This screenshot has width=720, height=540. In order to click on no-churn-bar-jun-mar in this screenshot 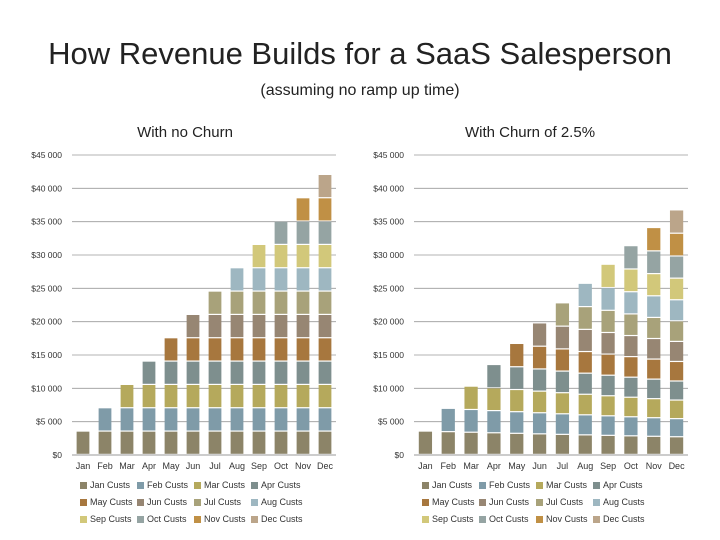, I will do `click(193, 396)`.